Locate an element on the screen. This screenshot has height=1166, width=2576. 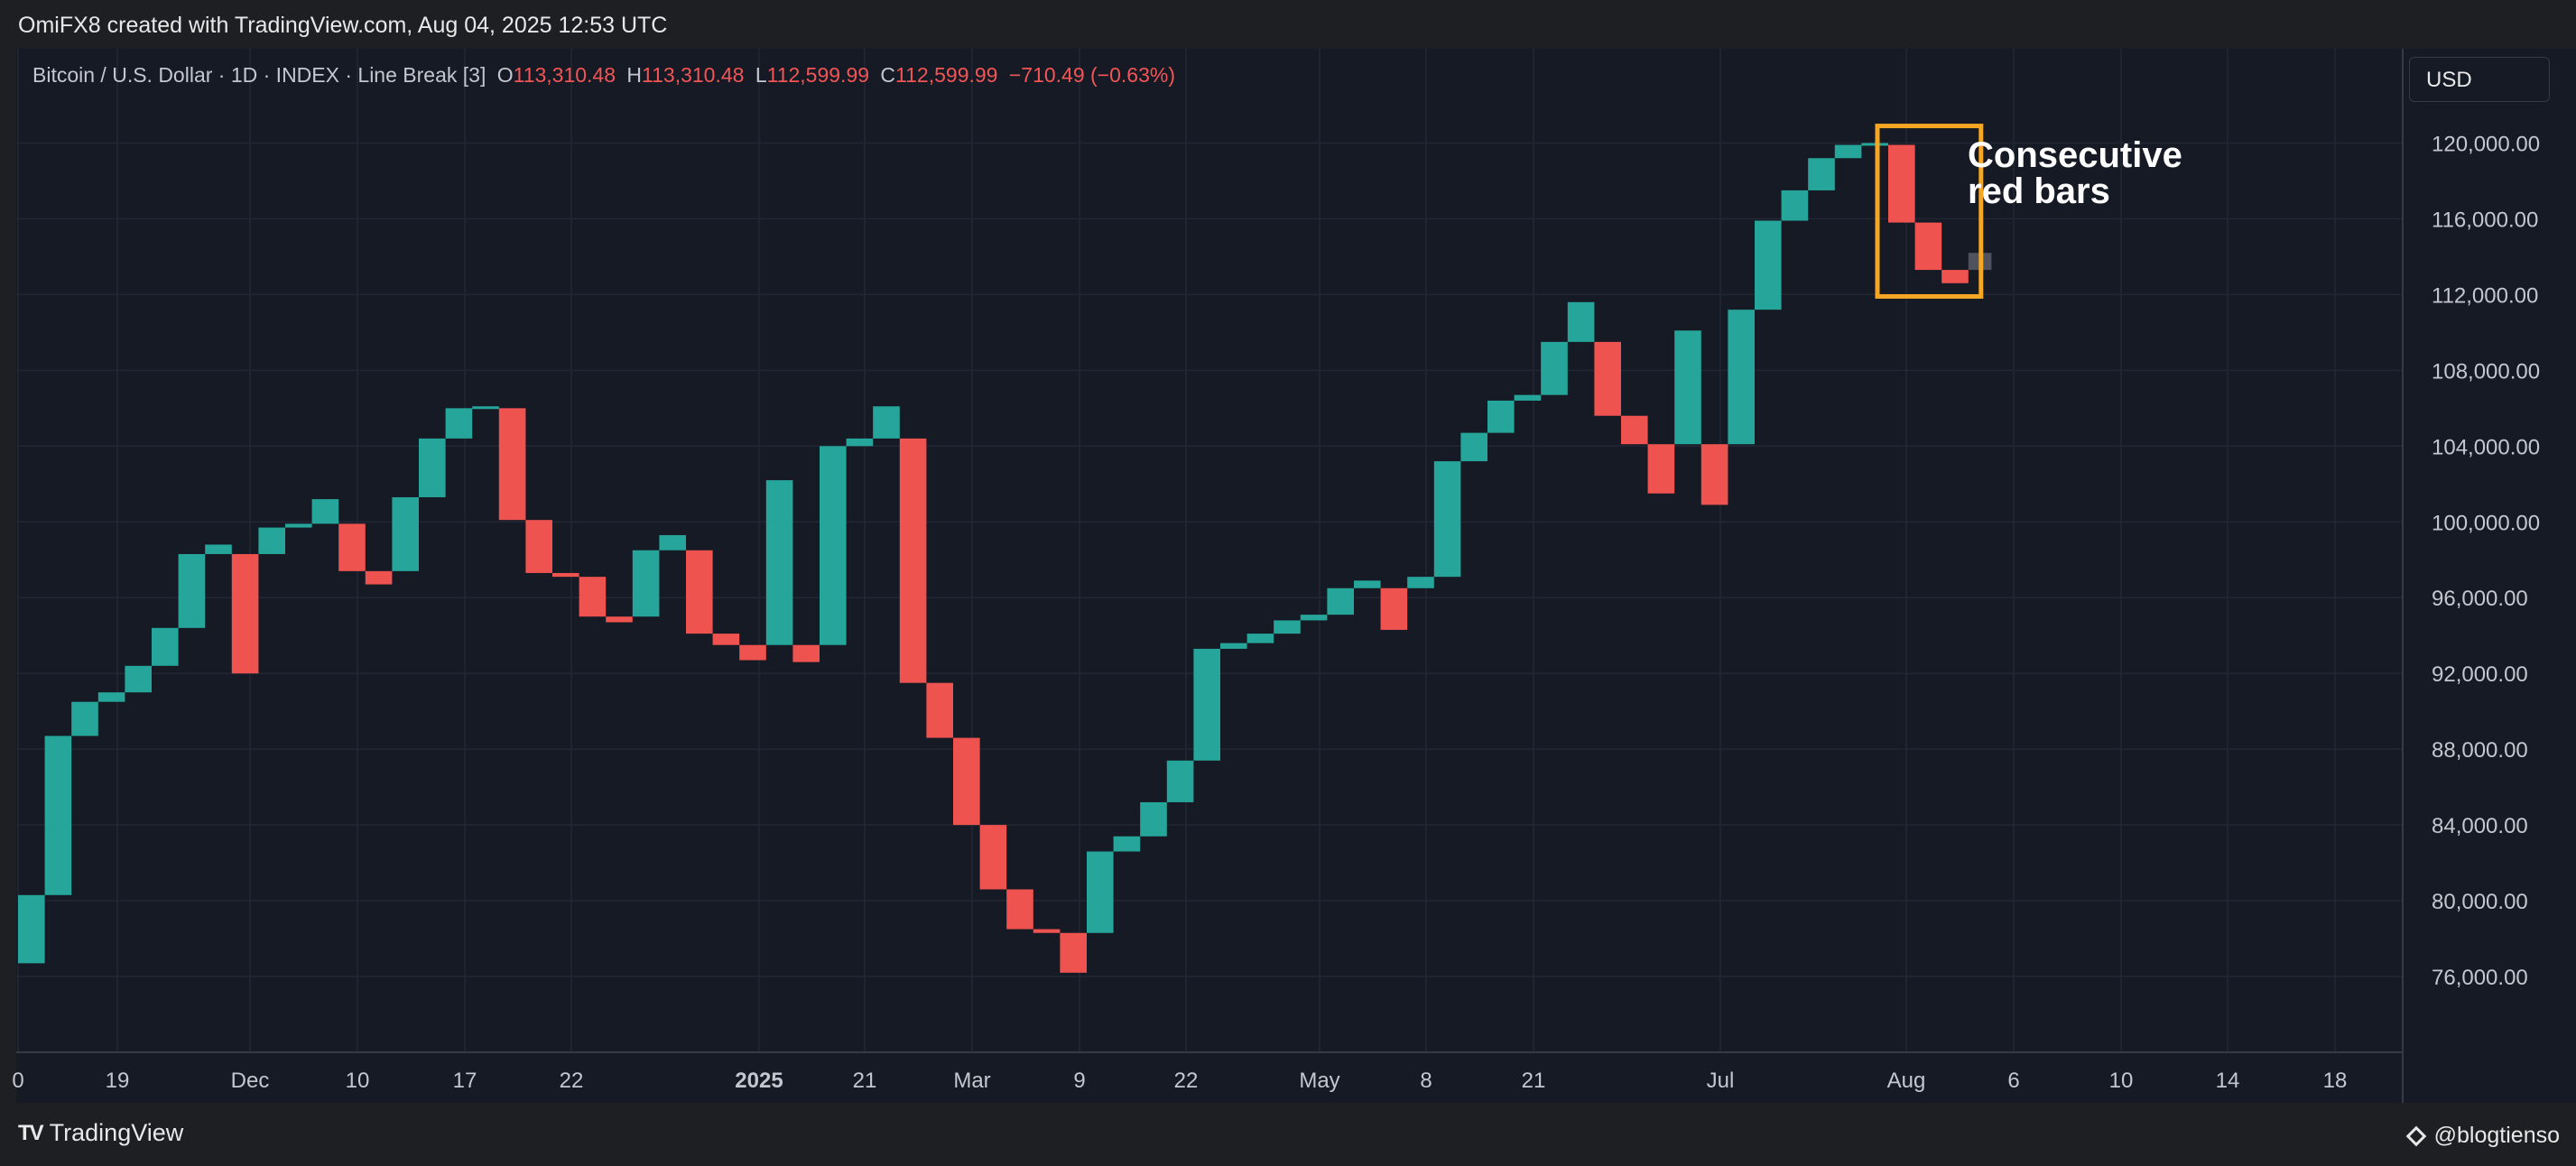
highlight-box is located at coordinates (1929, 211).